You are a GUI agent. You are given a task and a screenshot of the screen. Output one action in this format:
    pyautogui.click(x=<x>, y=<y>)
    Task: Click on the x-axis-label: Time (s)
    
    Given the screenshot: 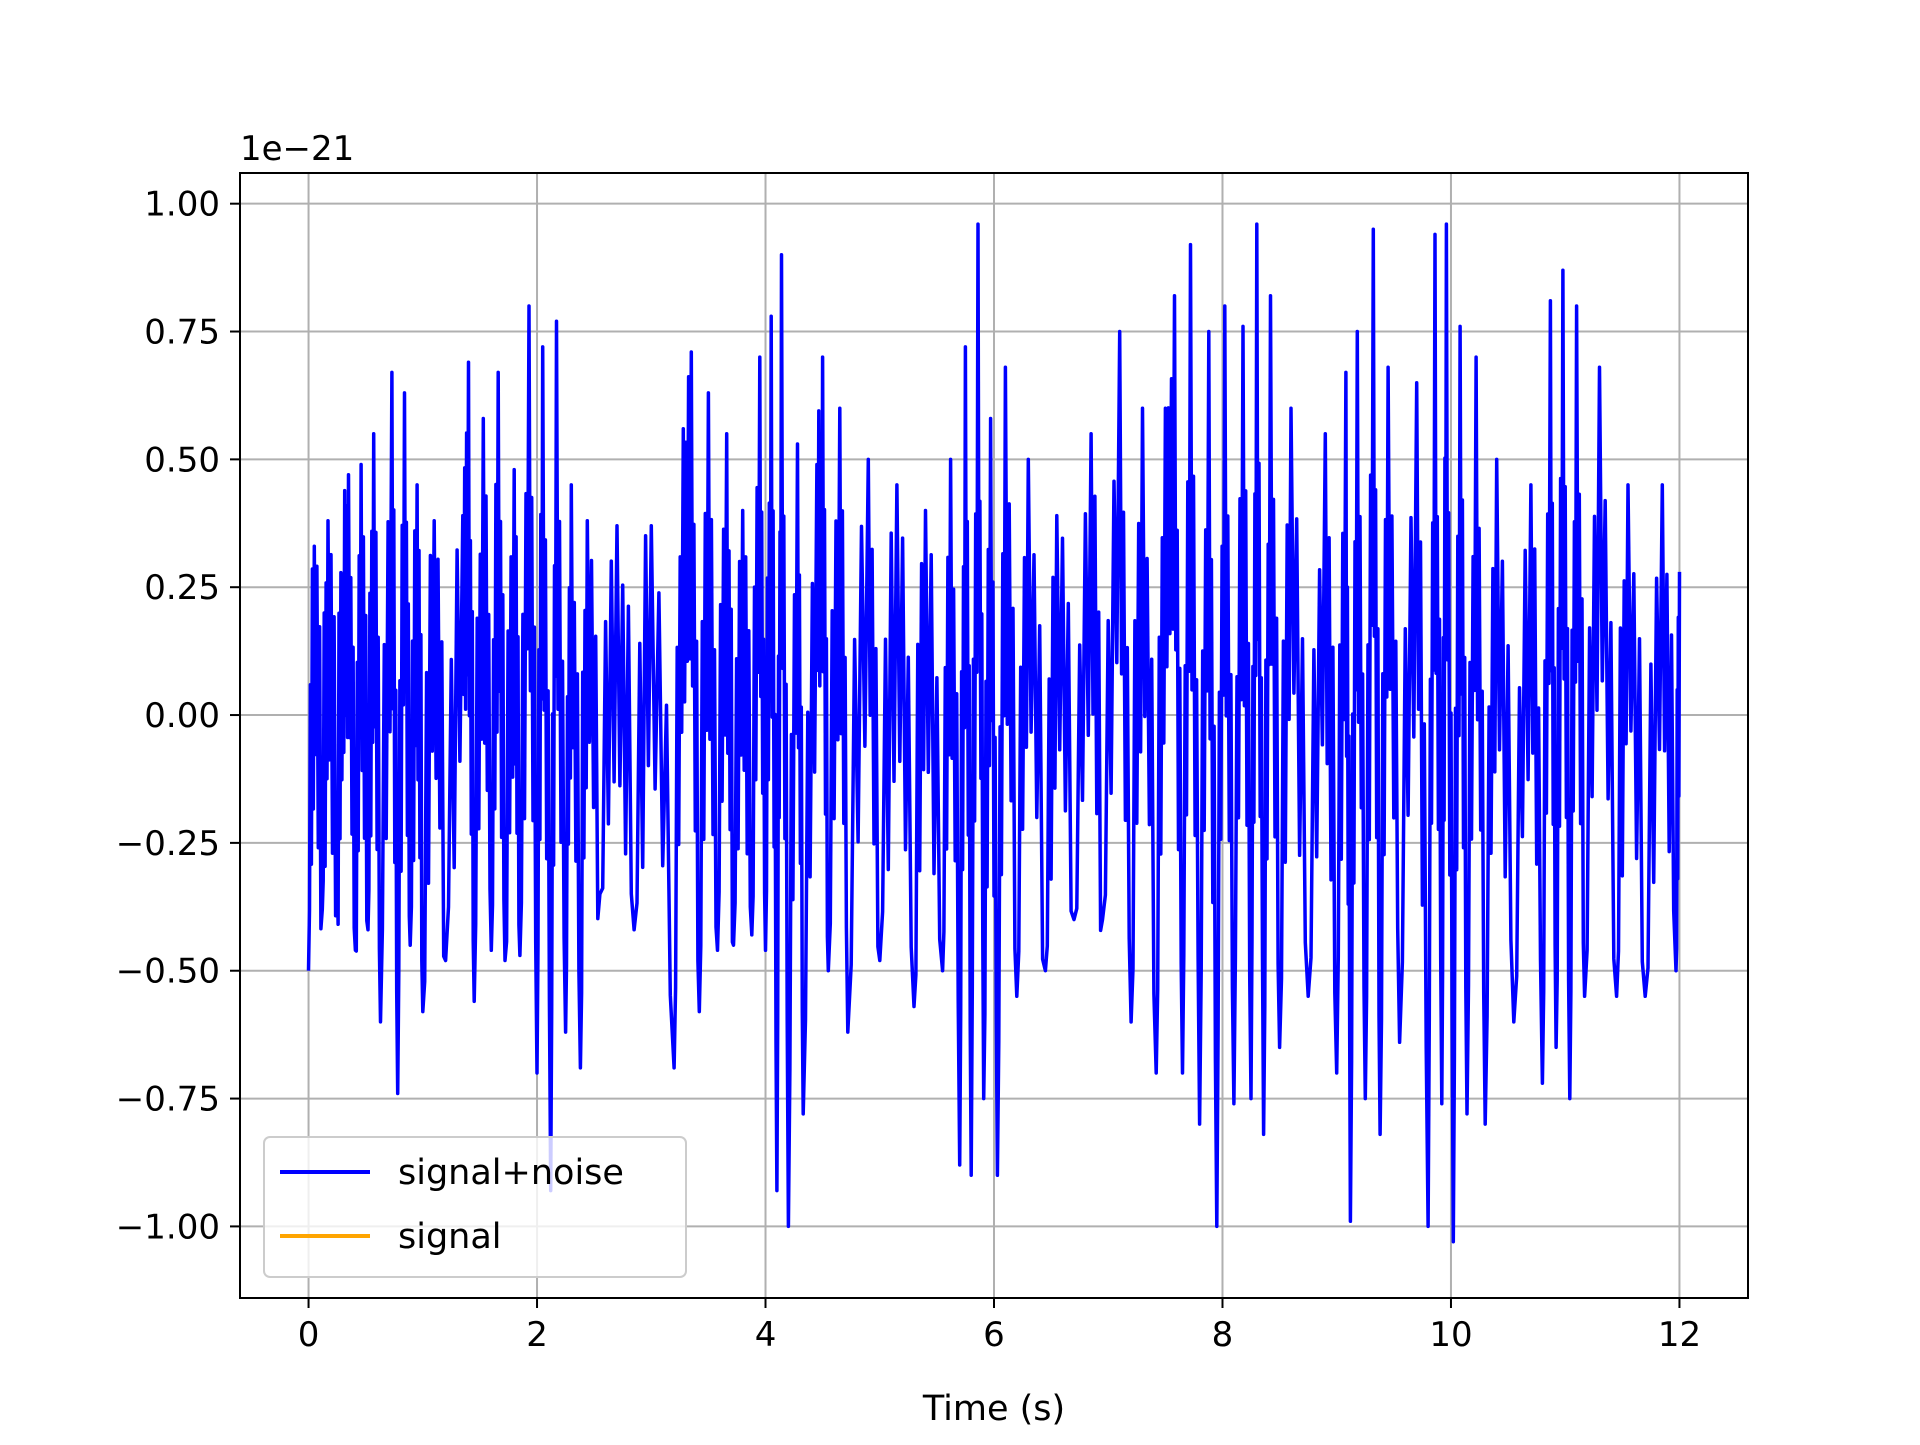 What is the action you would take?
    pyautogui.click(x=993, y=1409)
    